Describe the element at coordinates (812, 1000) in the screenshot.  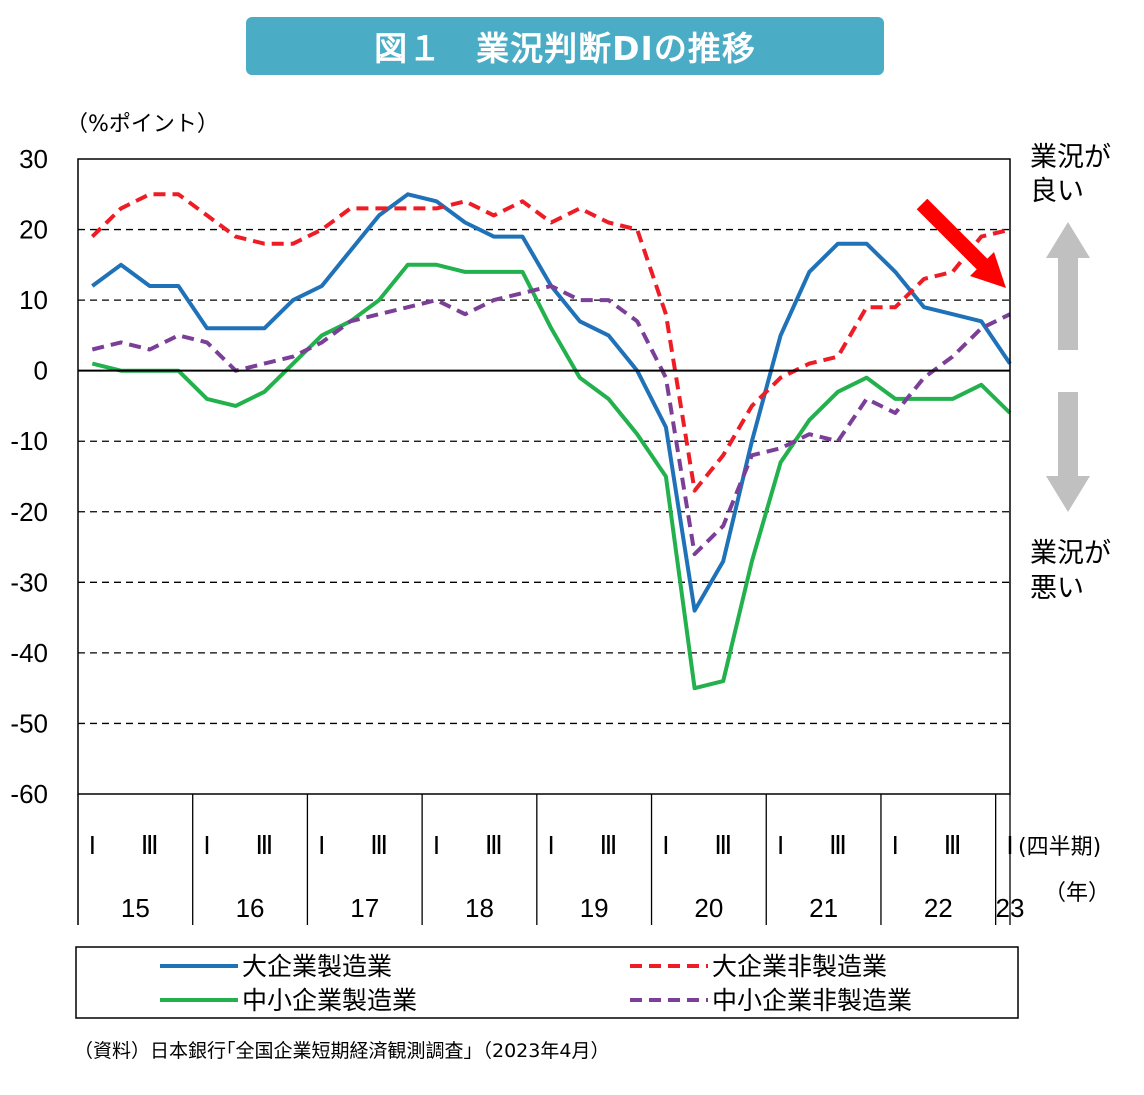
I see `legend-label: 中小企業非製造業` at that location.